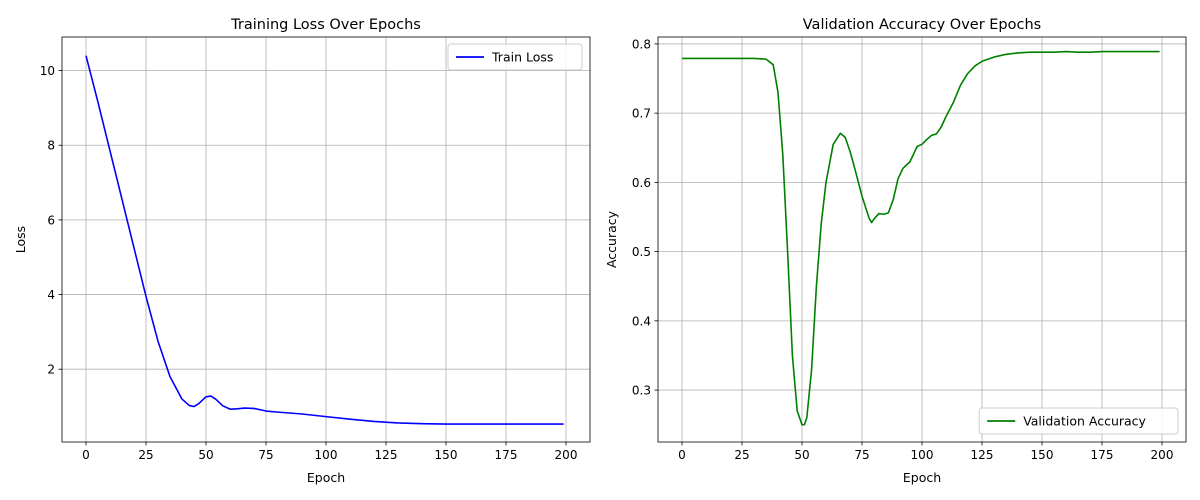  What do you see at coordinates (51, 220) in the screenshot?
I see `y-tick-label: 6` at bounding box center [51, 220].